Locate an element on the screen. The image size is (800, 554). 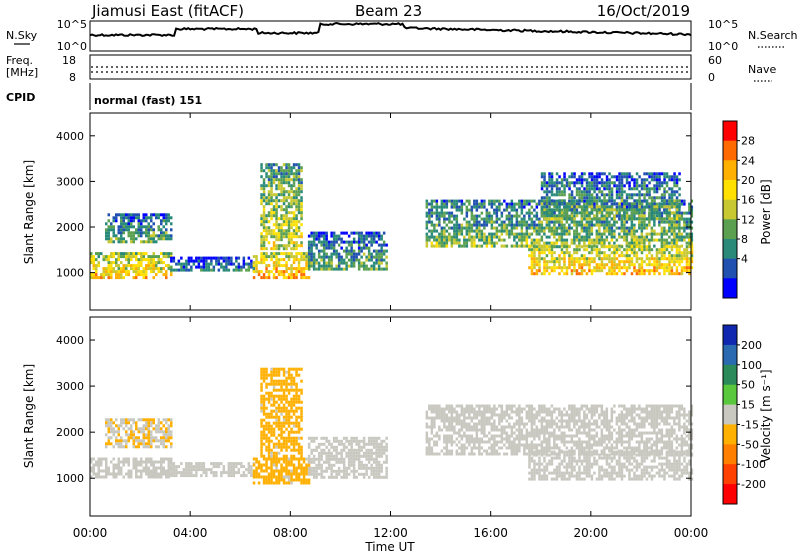
cpid-value: normal (fast) 151 is located at coordinates (148, 100).